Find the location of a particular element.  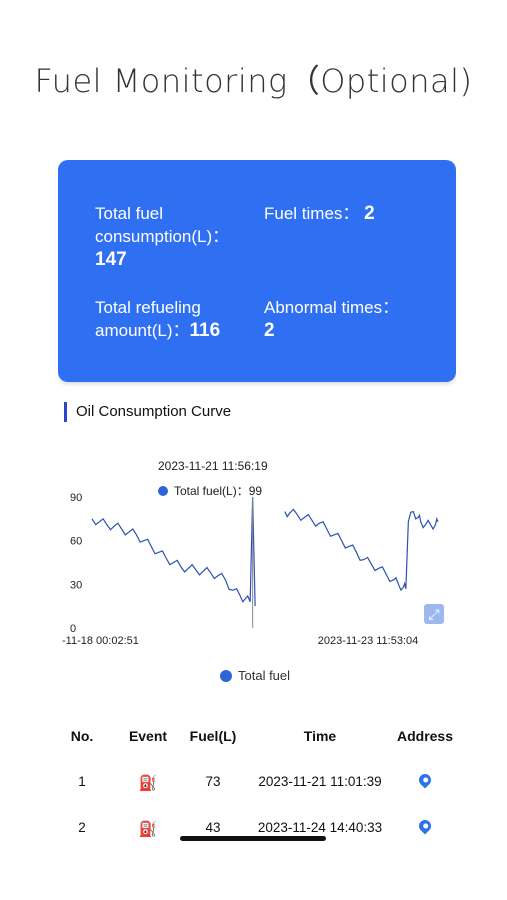

x-tick-label: 2023-11-23 11:53:04 is located at coordinates (368, 641).